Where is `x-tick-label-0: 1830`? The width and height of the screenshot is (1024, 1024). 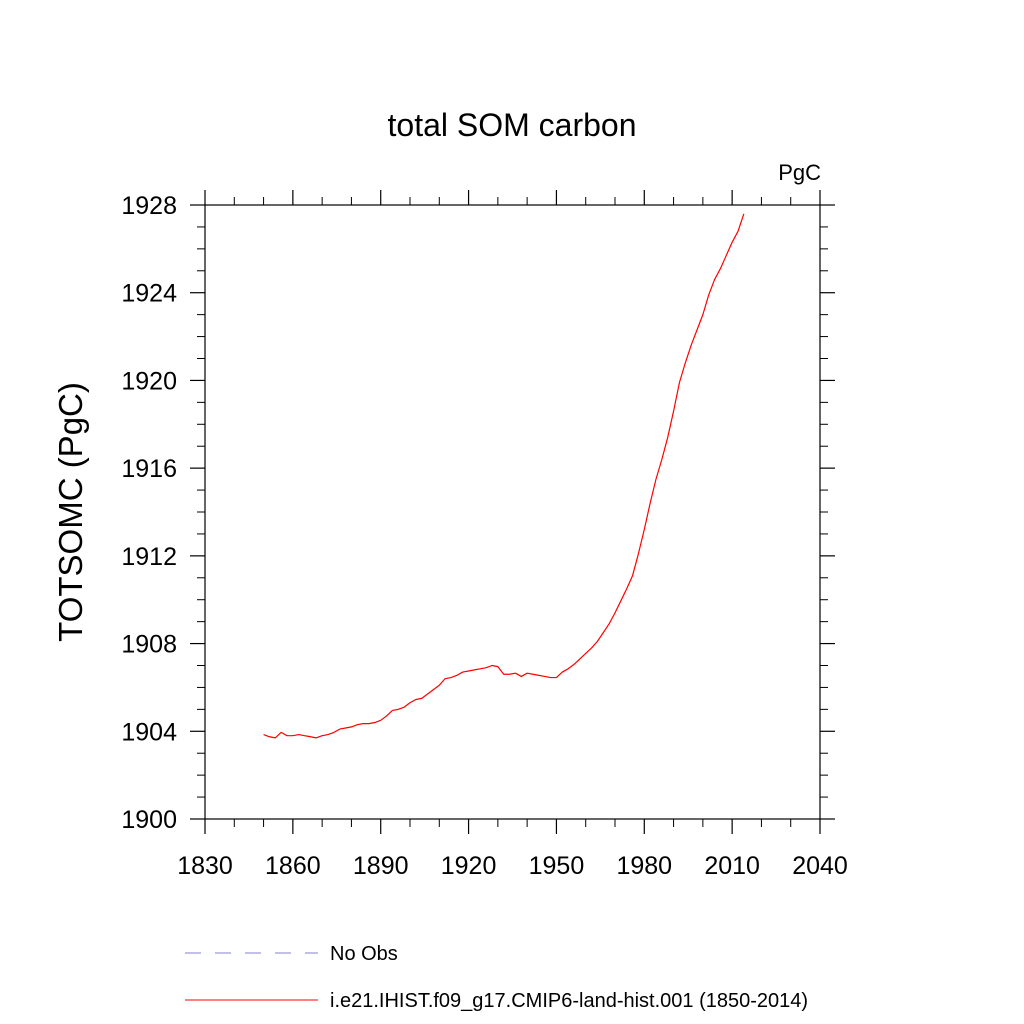 x-tick-label-0: 1830 is located at coordinates (205, 866).